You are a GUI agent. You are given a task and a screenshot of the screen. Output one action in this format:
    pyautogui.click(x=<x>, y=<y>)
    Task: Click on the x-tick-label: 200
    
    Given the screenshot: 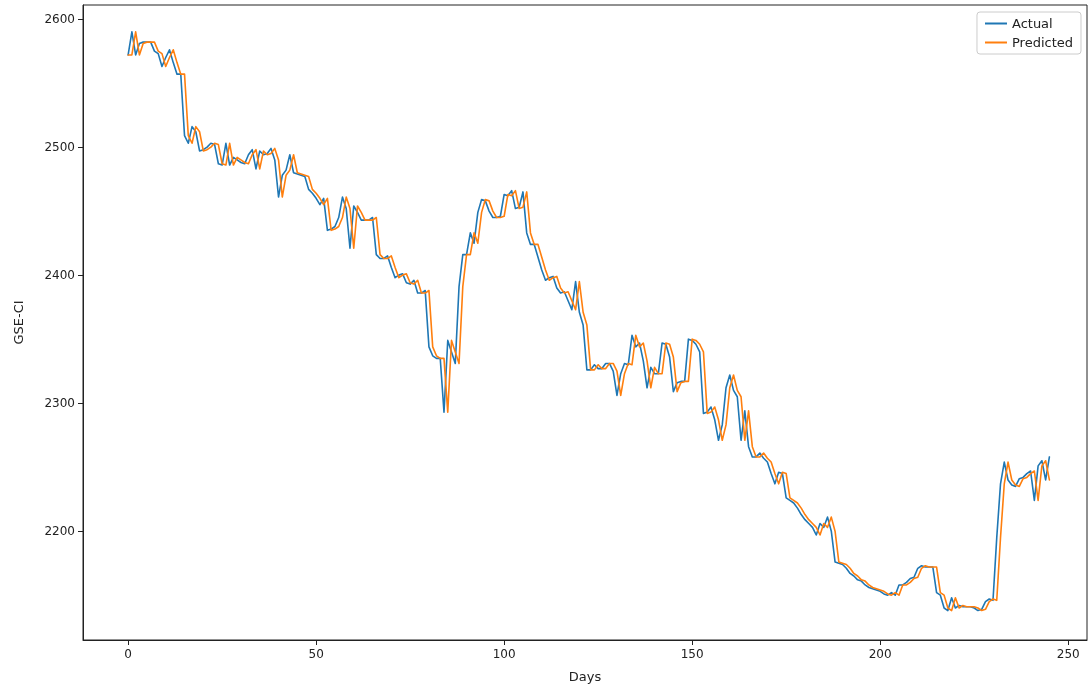 What is the action you would take?
    pyautogui.click(x=880, y=654)
    